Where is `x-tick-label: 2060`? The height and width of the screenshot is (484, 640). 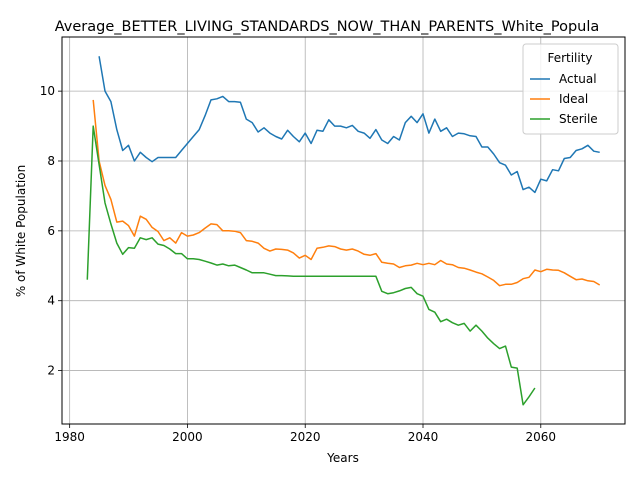
x-tick-label: 2060 is located at coordinates (541, 437).